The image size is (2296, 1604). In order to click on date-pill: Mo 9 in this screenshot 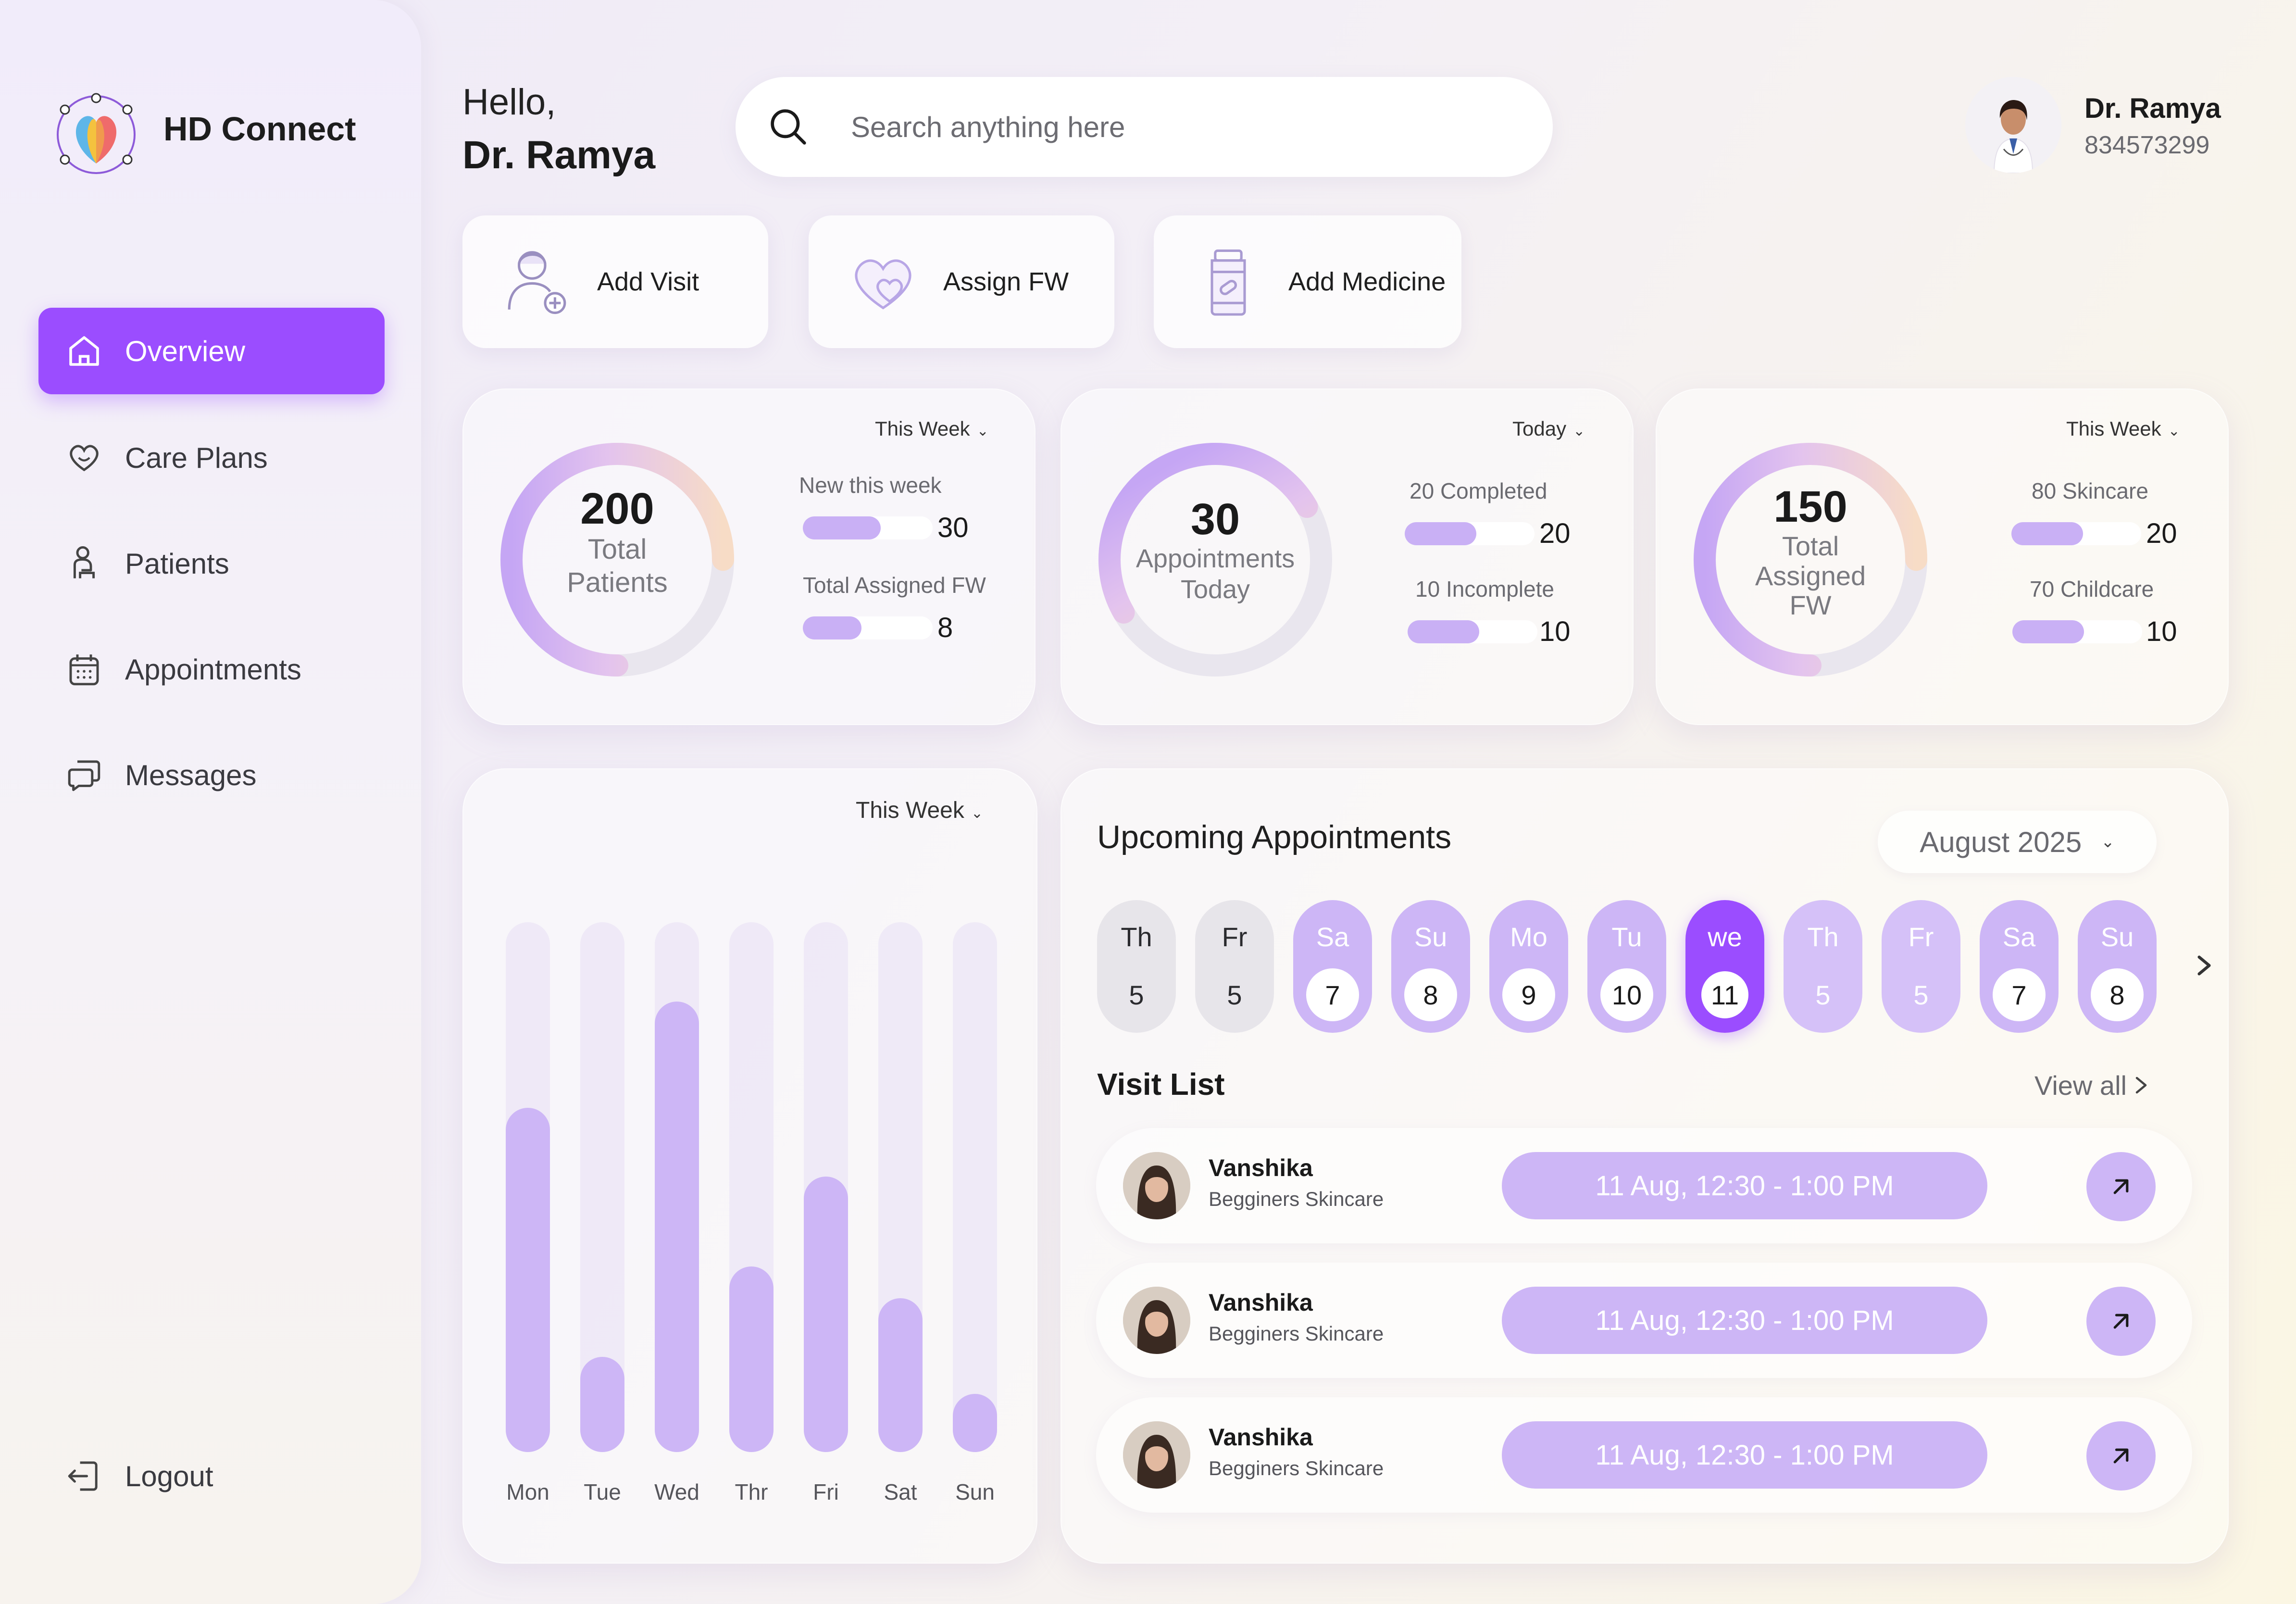, I will do `click(1528, 966)`.